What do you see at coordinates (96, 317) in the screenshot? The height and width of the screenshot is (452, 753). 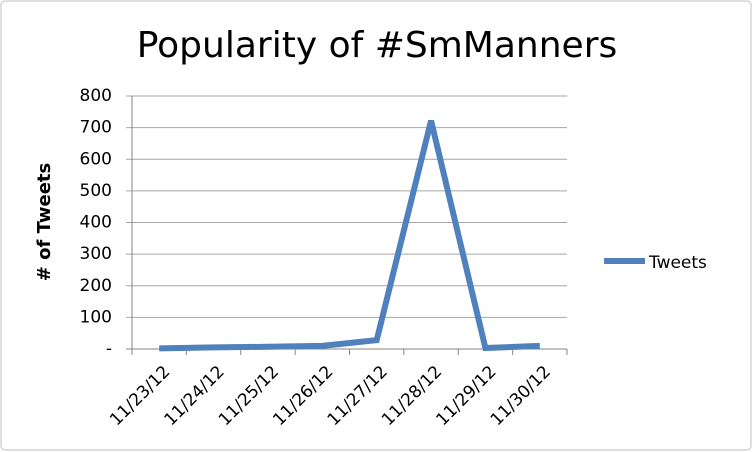 I see `y-tick-label: 100` at bounding box center [96, 317].